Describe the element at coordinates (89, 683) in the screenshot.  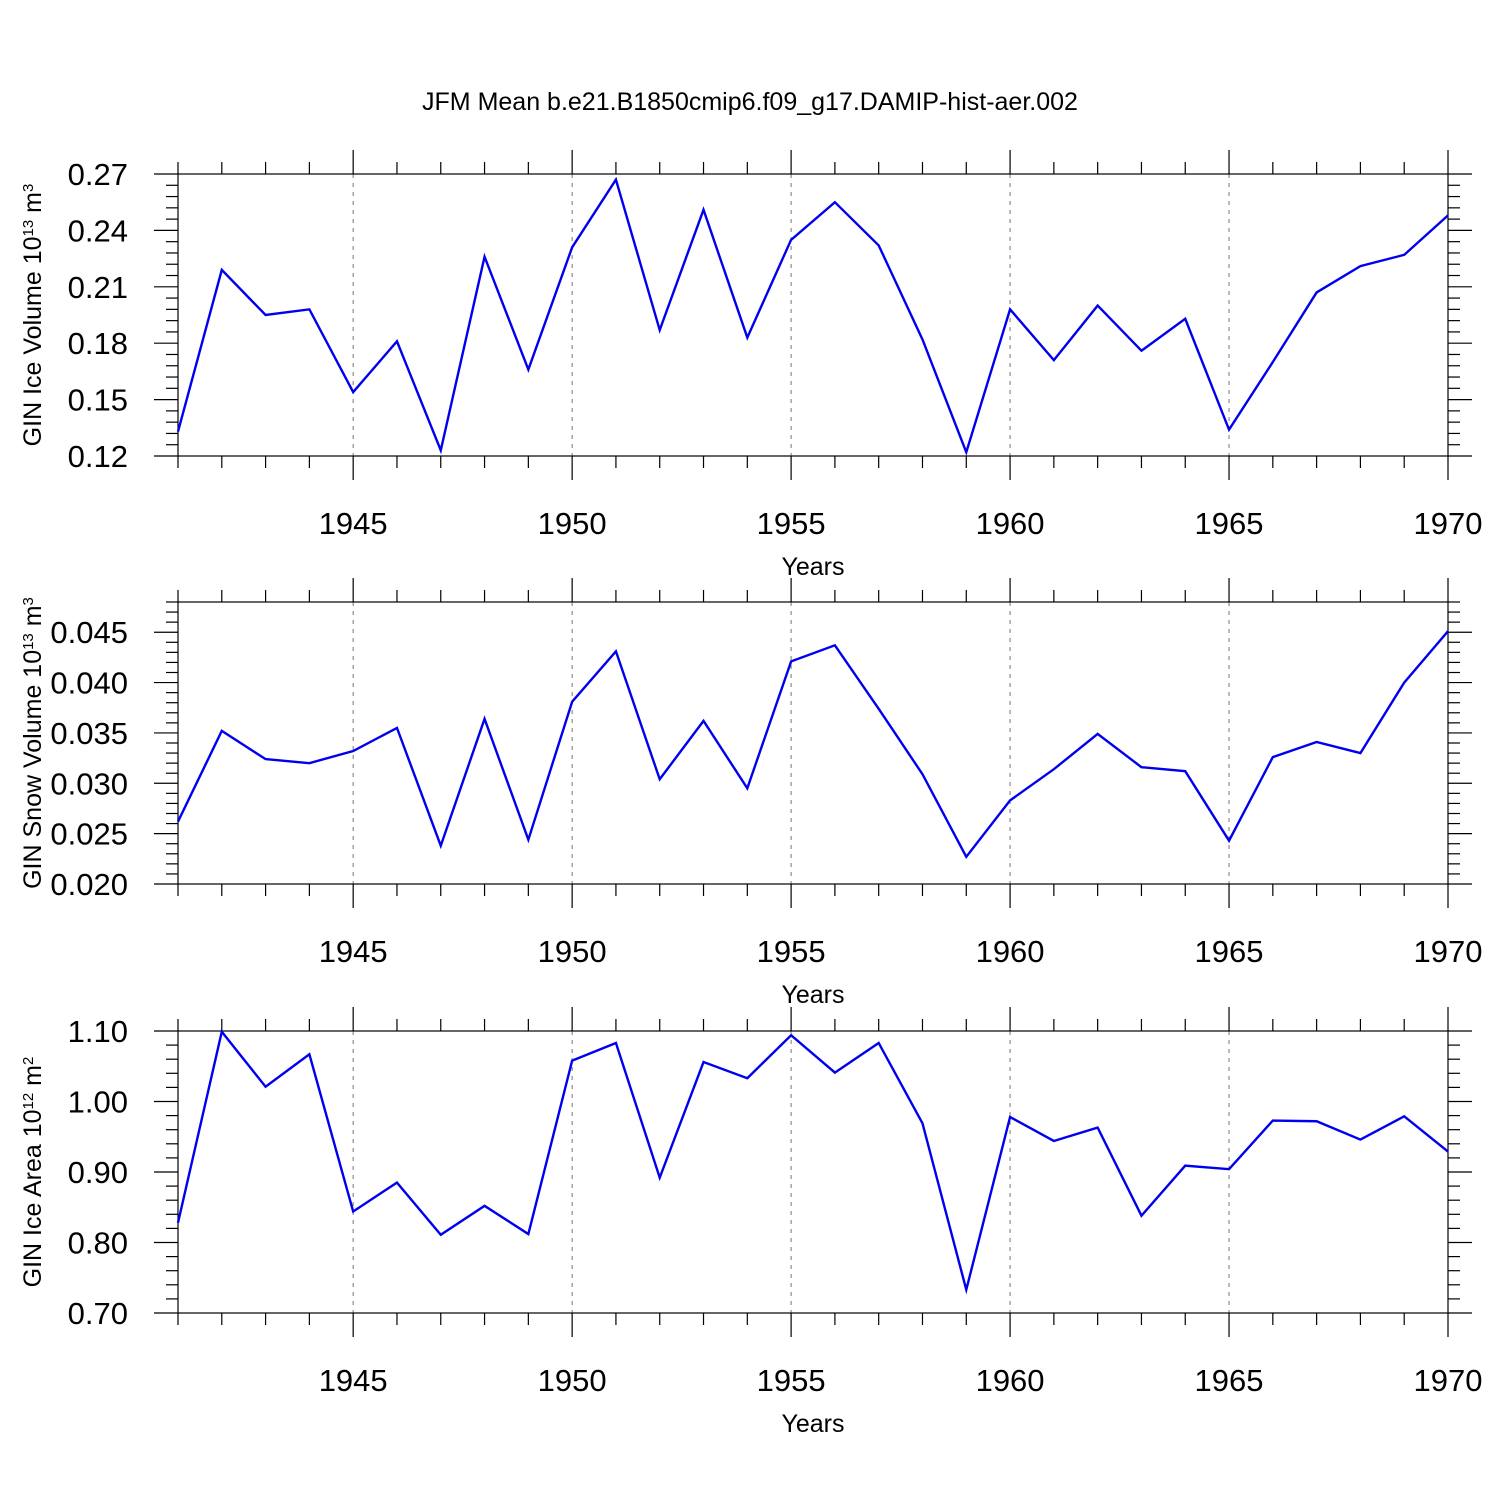
I see `y-tick-label: 0.040` at that location.